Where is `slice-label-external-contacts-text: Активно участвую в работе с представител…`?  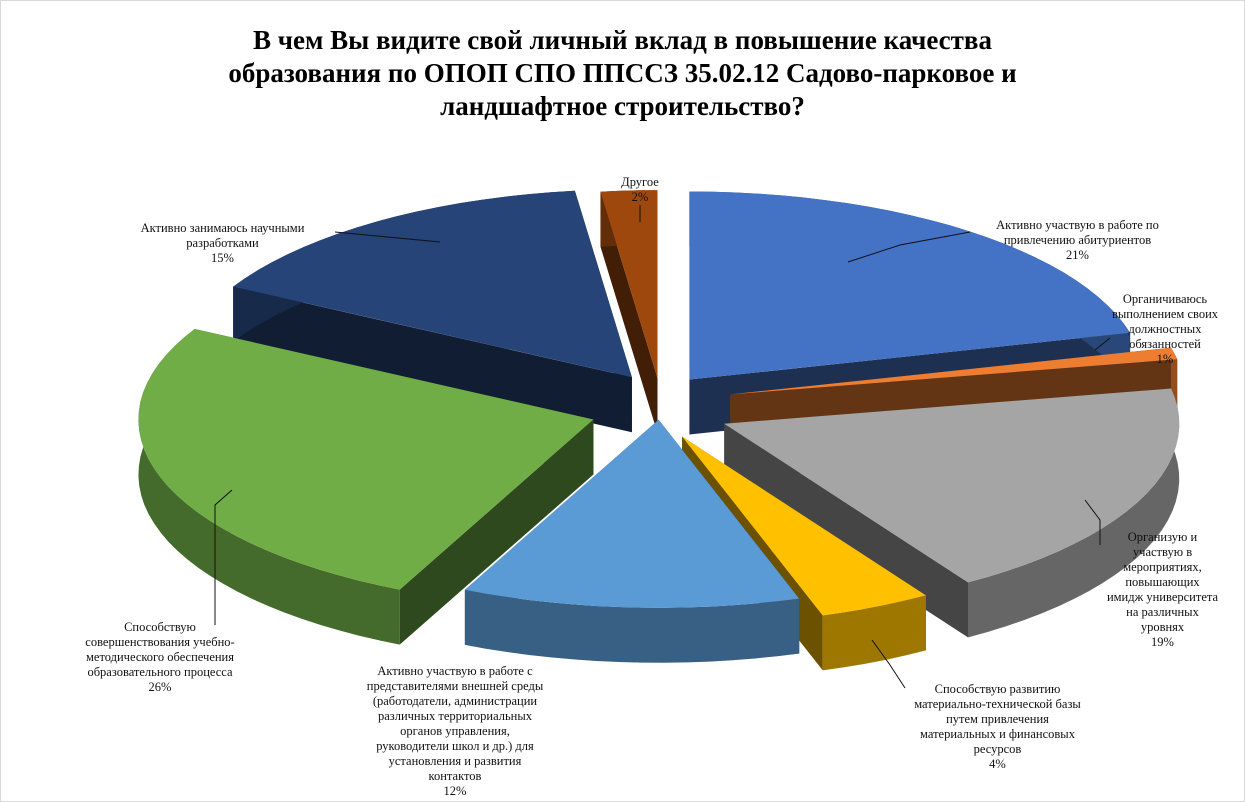 slice-label-external-contacts-text: Активно участвую в работе с представител… is located at coordinates (455, 723).